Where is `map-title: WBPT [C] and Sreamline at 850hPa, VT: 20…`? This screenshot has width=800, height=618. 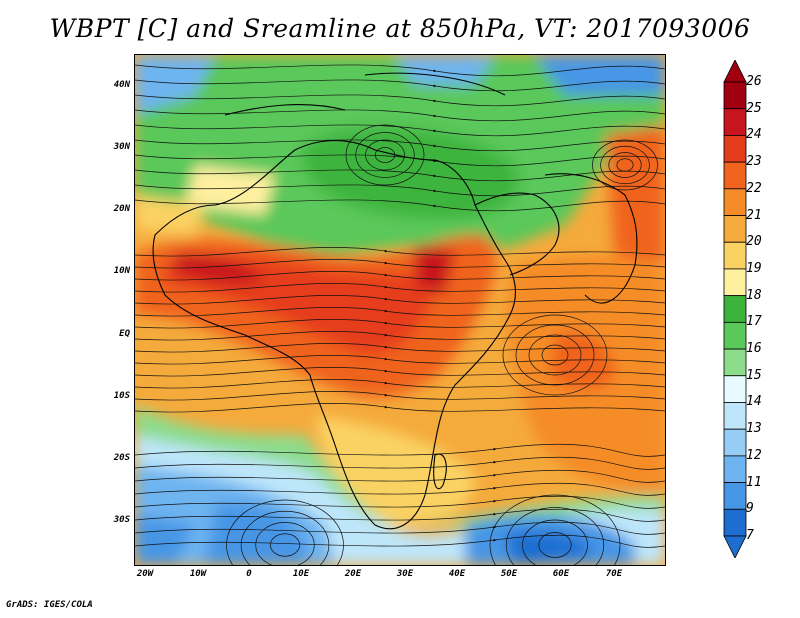
map-title: WBPT [C] and Sreamline at 850hPa, VT: 20… is located at coordinates (400, 28).